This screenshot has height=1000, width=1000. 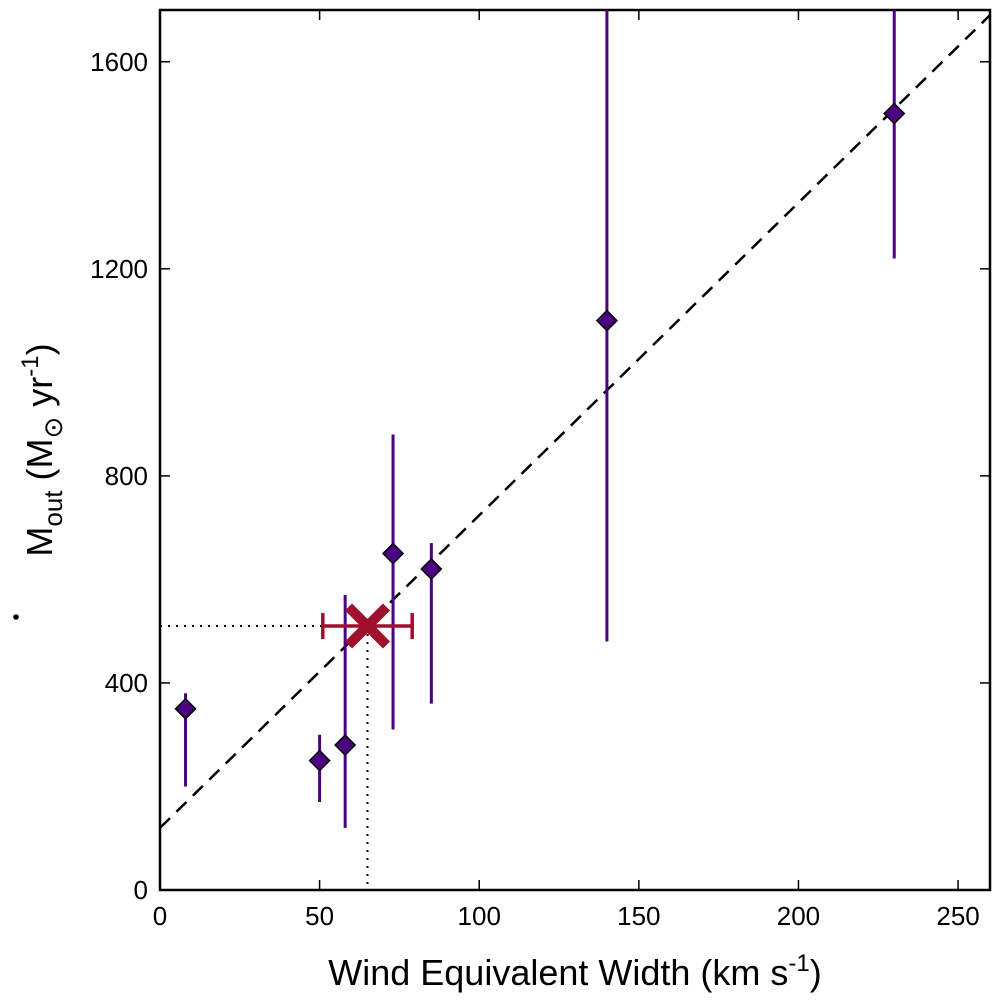 I want to click on y-axis-label-end: ), so click(x=39, y=349).